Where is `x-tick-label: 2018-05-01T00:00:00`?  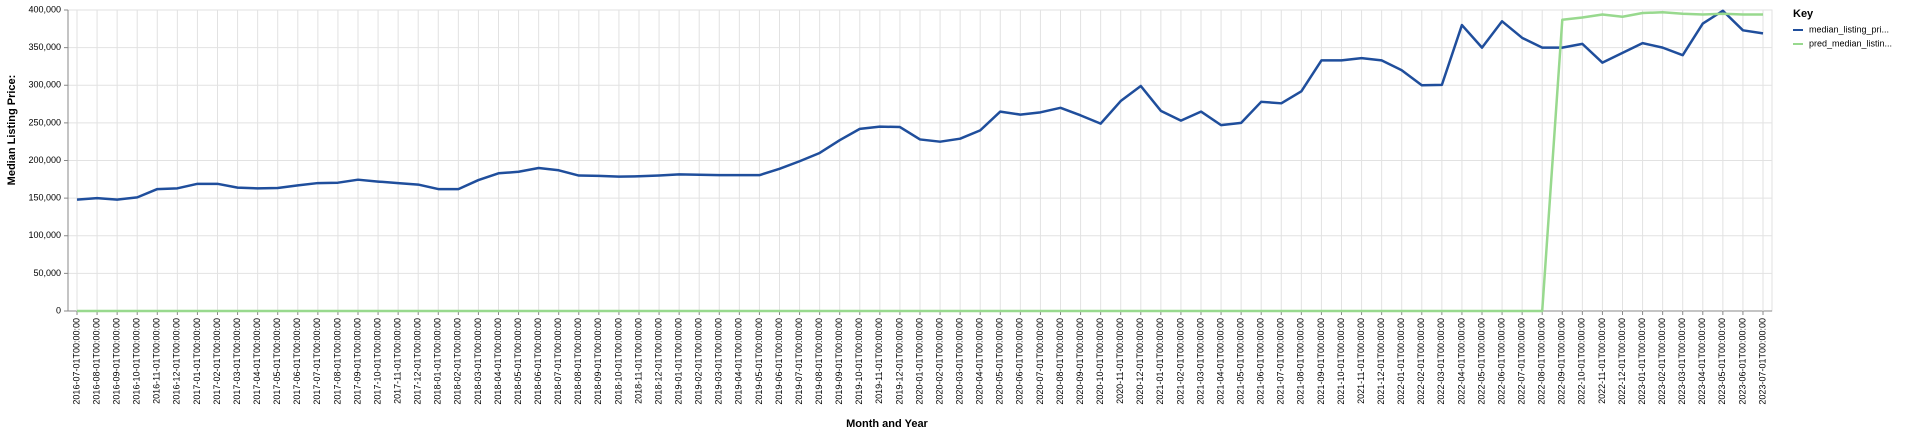 x-tick-label: 2018-05-01T00:00:00 is located at coordinates (518, 361).